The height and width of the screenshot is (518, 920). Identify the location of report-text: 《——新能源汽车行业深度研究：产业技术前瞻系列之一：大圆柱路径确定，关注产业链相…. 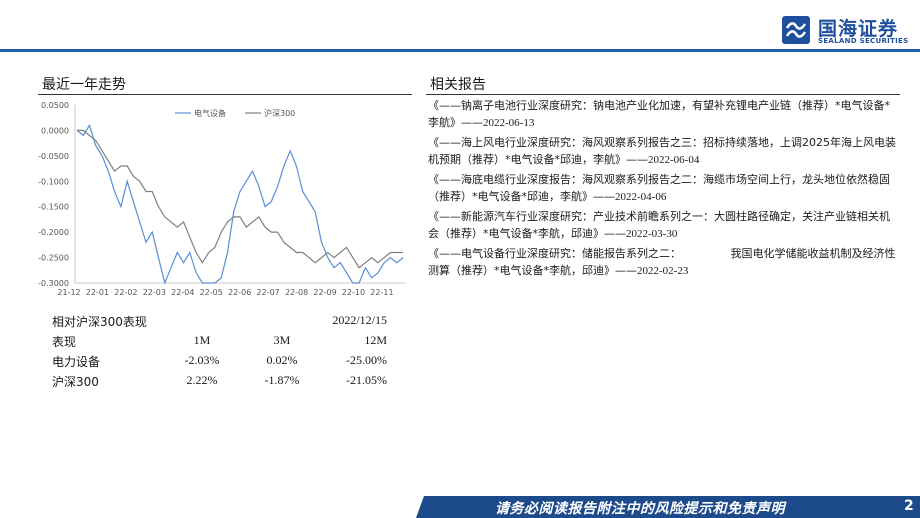
(659, 225).